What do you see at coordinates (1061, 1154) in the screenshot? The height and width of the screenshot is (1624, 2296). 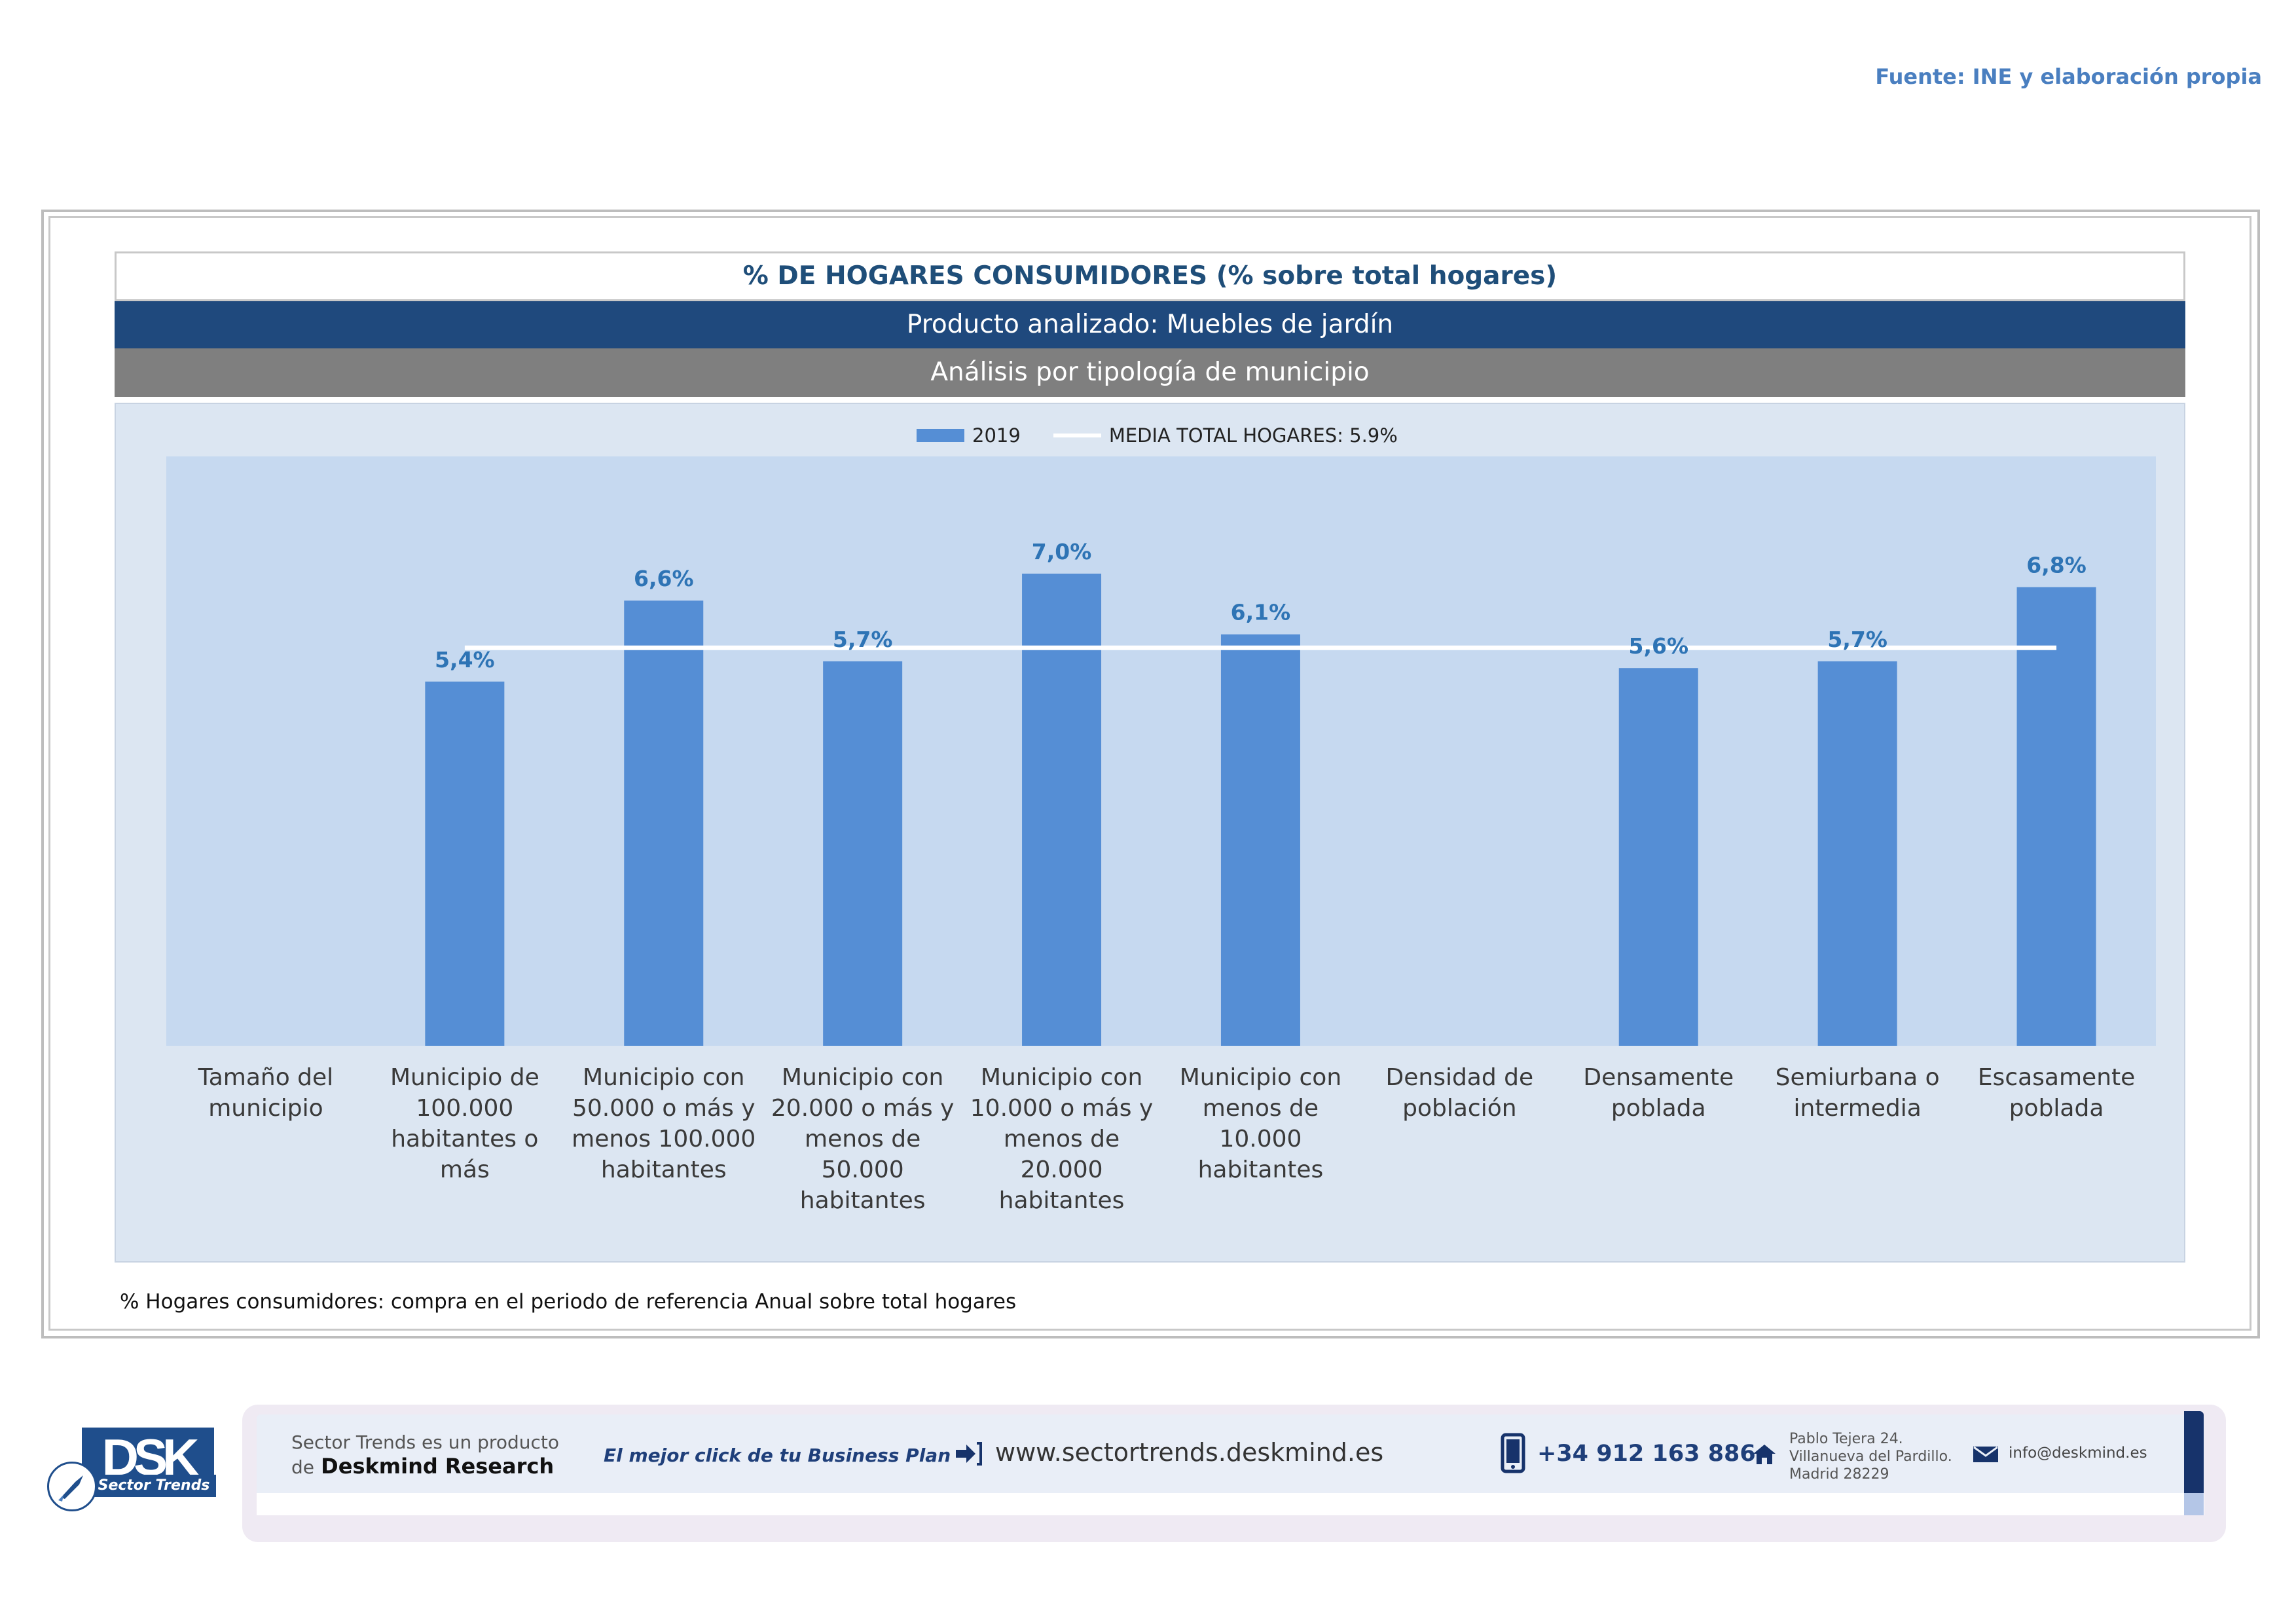 I see `category-label-line: menos de 20.000` at bounding box center [1061, 1154].